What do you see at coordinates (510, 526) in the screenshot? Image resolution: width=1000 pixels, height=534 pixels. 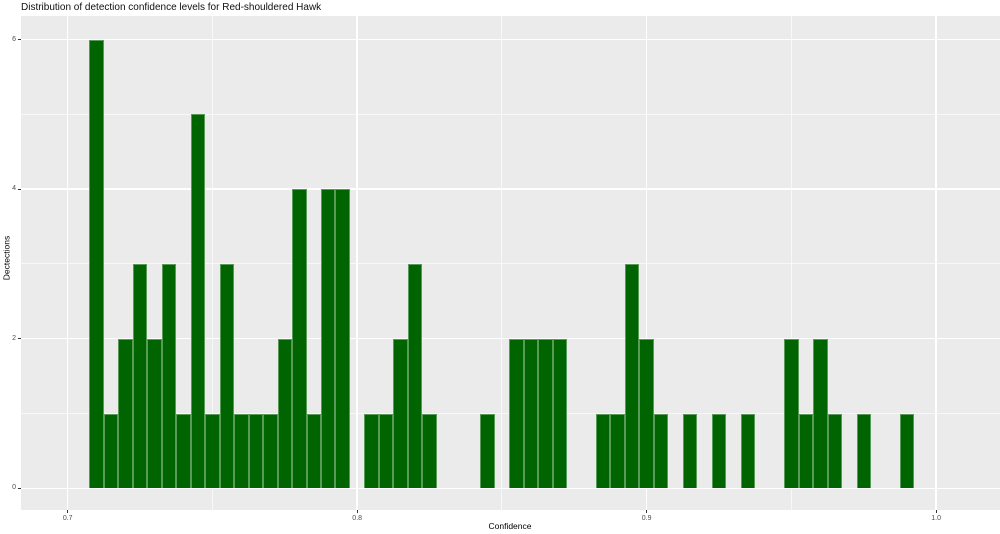 I see `x-axis-title: Confidence` at bounding box center [510, 526].